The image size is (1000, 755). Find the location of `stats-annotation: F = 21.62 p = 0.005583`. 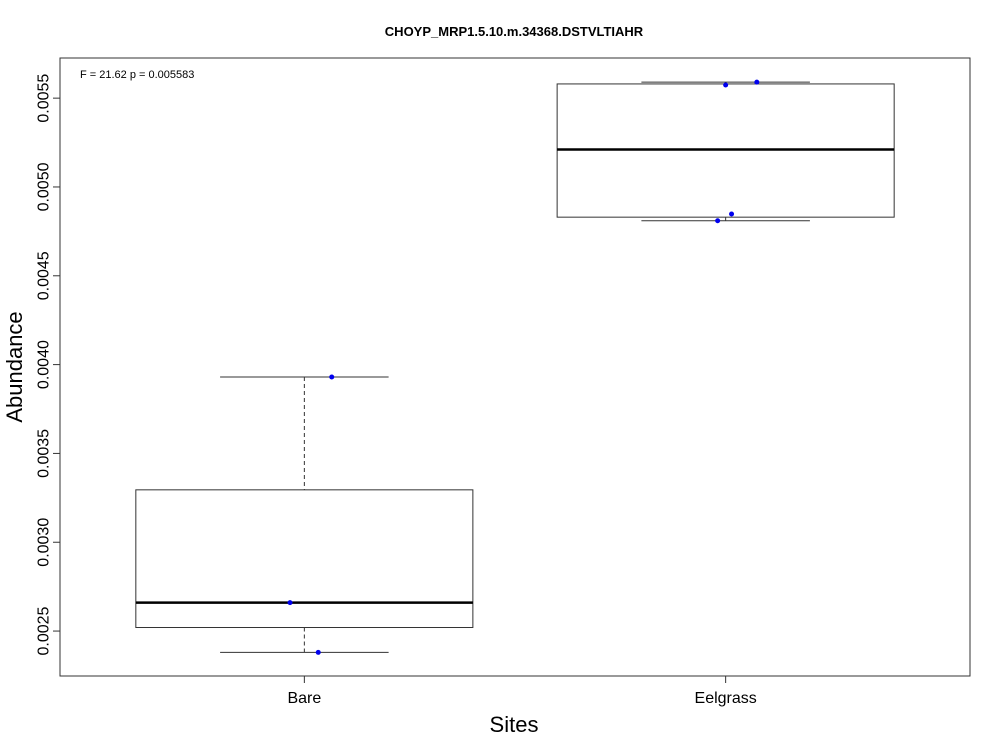

stats-annotation: F = 21.62 p = 0.005583 is located at coordinates (137, 75).